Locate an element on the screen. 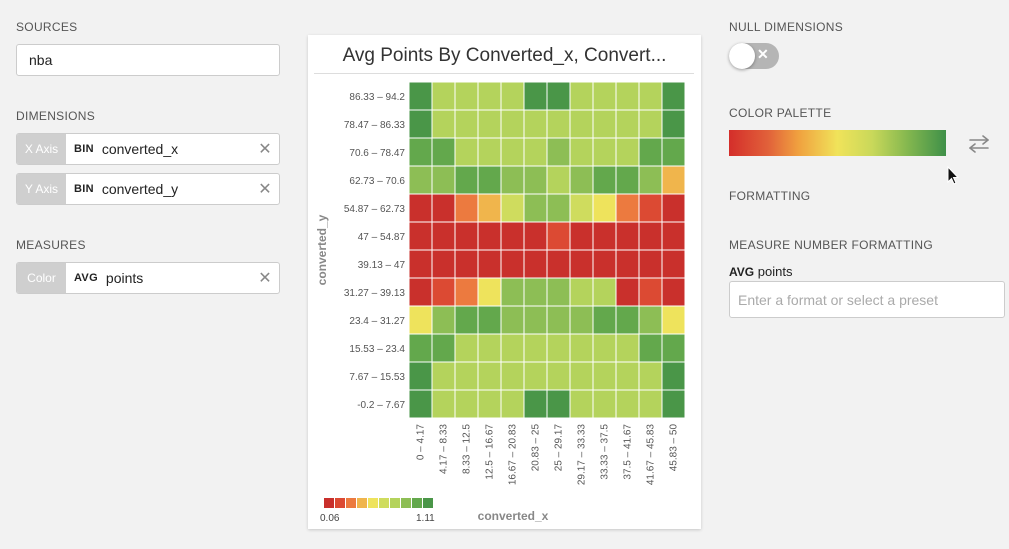 This screenshot has width=1009, height=549. dimension-pill-x: X Axis BIN converted_x ✕ is located at coordinates (148, 149).